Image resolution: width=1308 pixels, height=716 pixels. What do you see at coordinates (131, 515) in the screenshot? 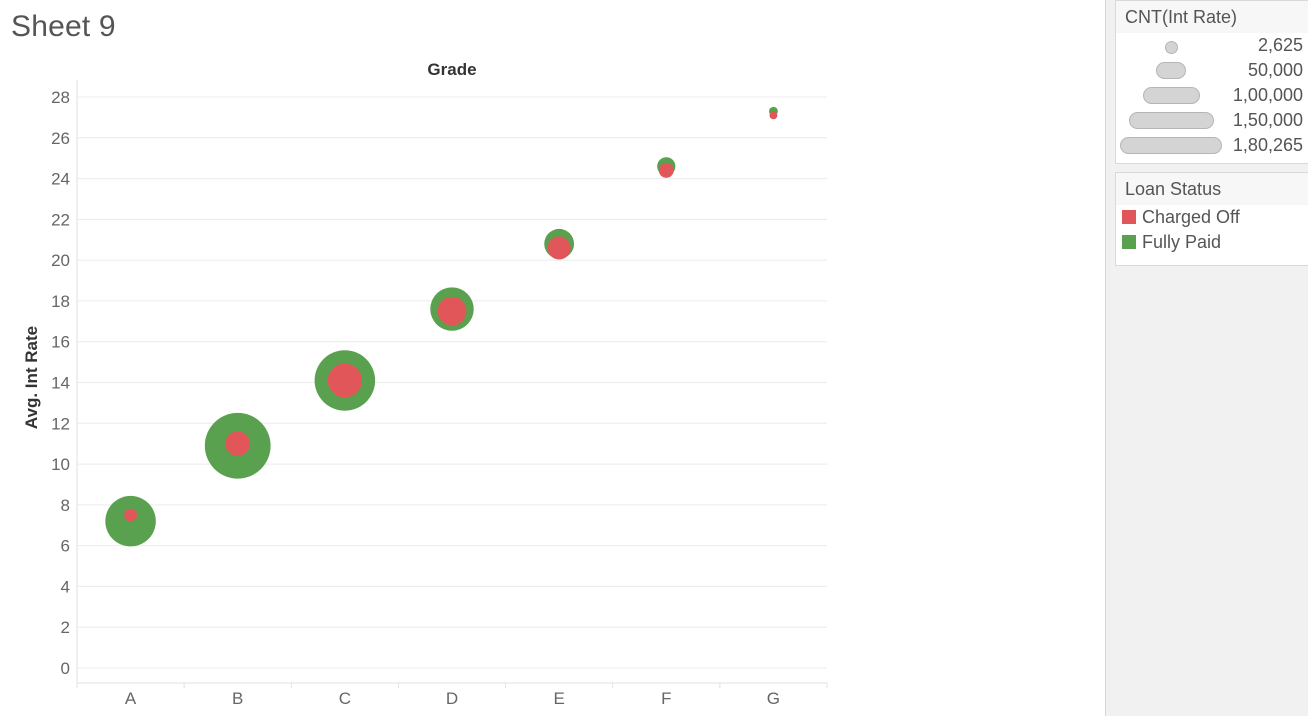
I see `bubble-charged-off-a` at bounding box center [131, 515].